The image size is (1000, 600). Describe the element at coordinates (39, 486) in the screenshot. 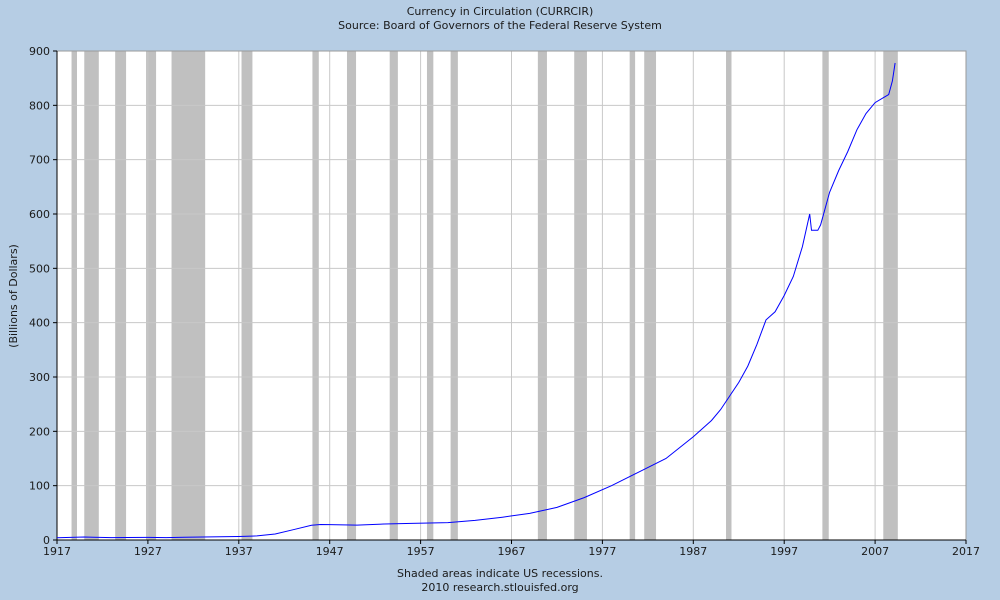

I see `y-tick-label: 100` at that location.